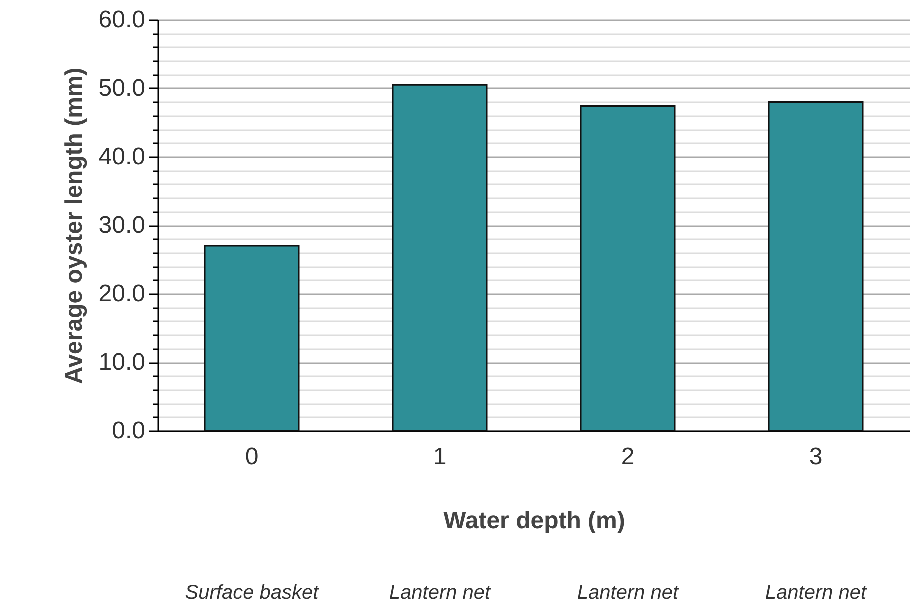 The width and height of the screenshot is (912, 606). Describe the element at coordinates (535, 521) in the screenshot. I see `x-axis-title: Water depth (m)` at that location.